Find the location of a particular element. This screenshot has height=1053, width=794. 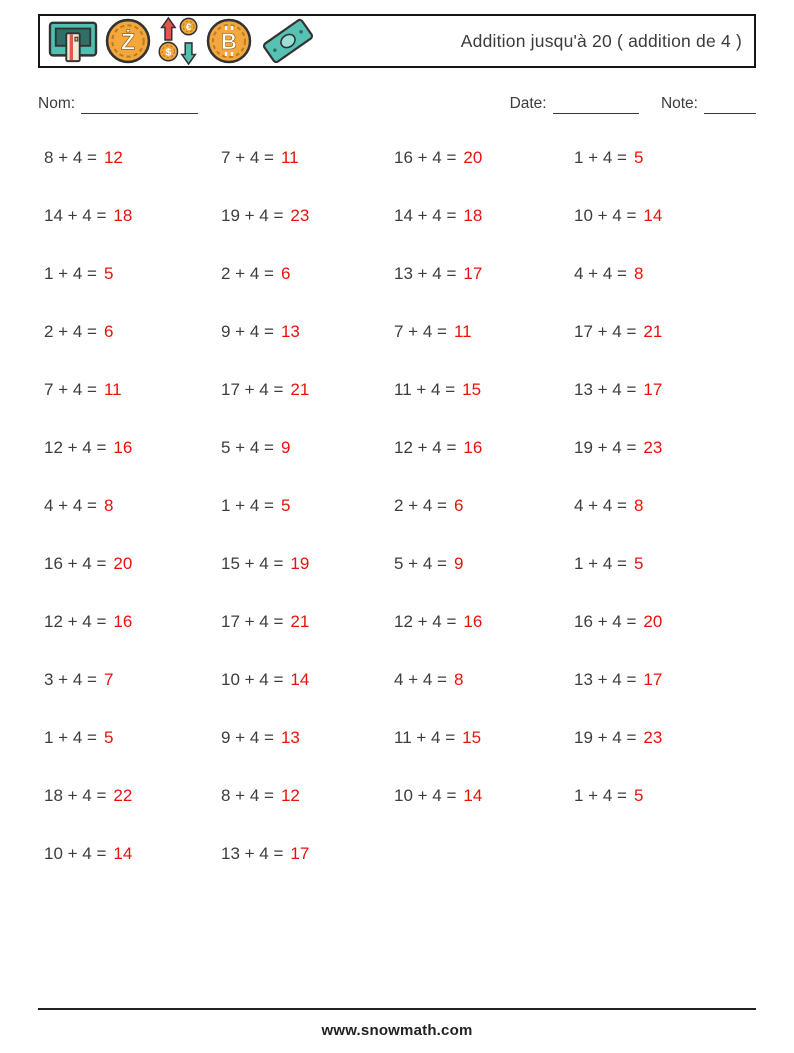

problem-expression: 9 + 4 = is located at coordinates (247, 331).